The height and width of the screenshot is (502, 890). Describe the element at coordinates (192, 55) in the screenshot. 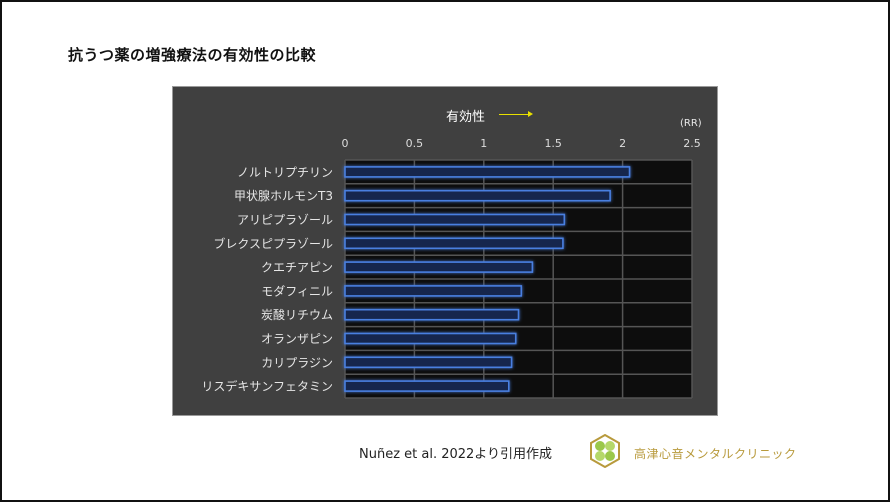

I see `slide-title: 抗うつ薬の増強療法の有効性の比較` at that location.